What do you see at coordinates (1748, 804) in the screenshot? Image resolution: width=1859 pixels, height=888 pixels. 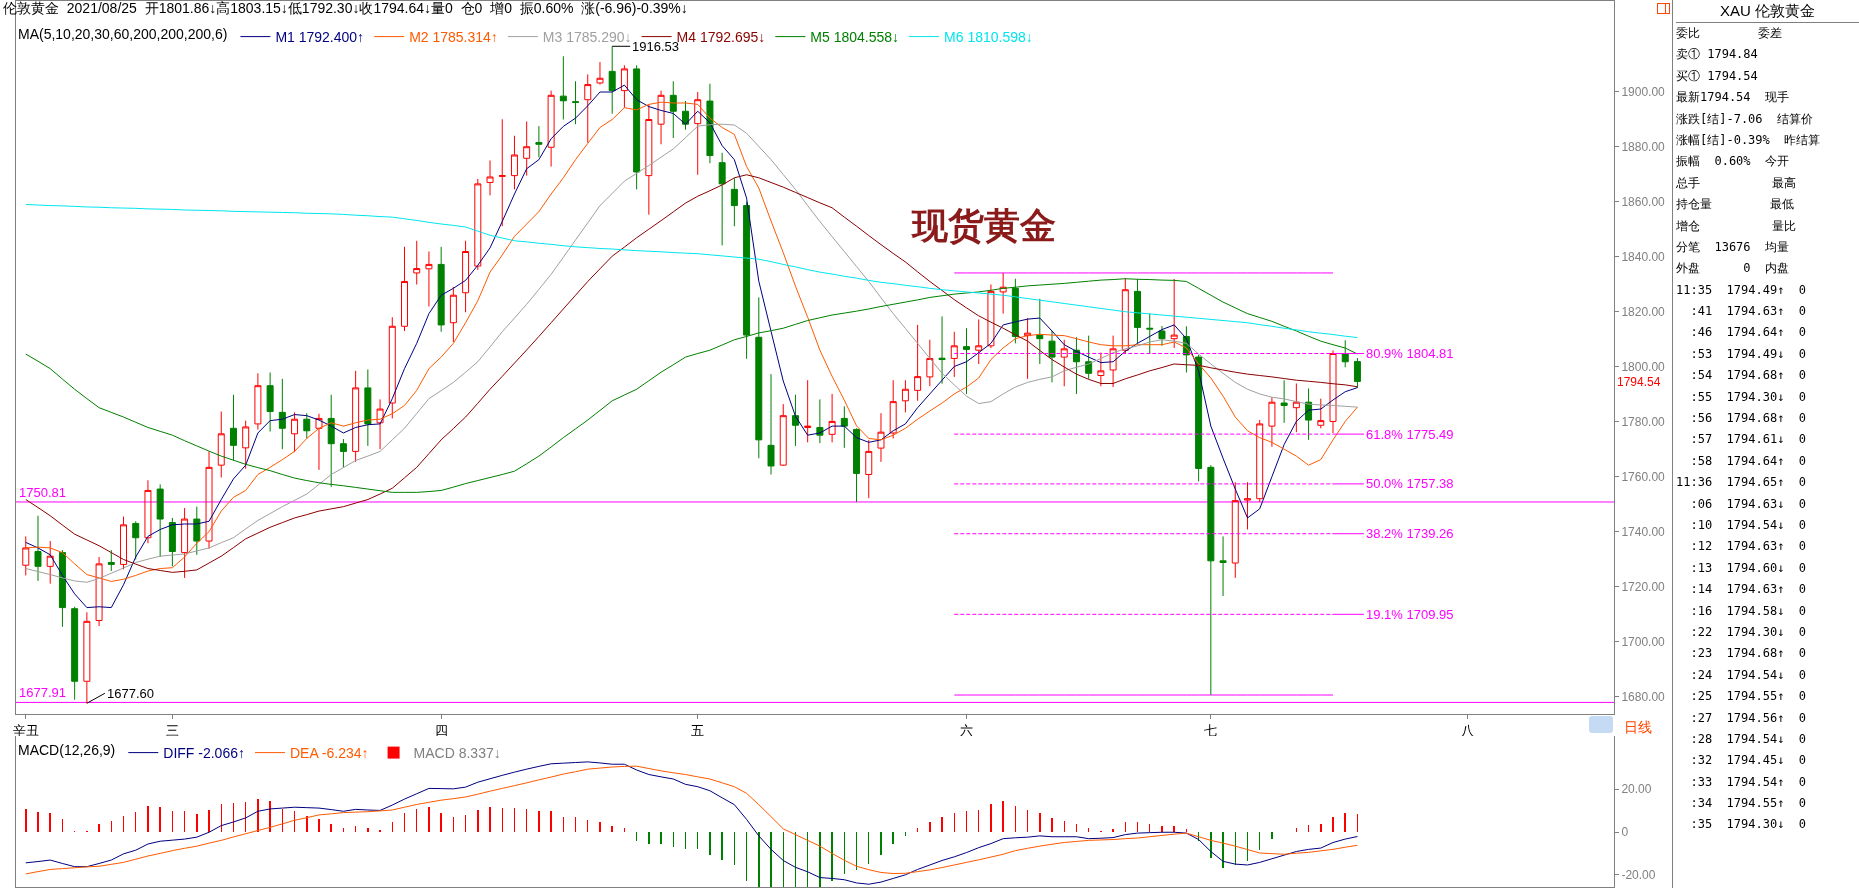 I see `text: :34 1794.55↑ 0` at bounding box center [1748, 804].